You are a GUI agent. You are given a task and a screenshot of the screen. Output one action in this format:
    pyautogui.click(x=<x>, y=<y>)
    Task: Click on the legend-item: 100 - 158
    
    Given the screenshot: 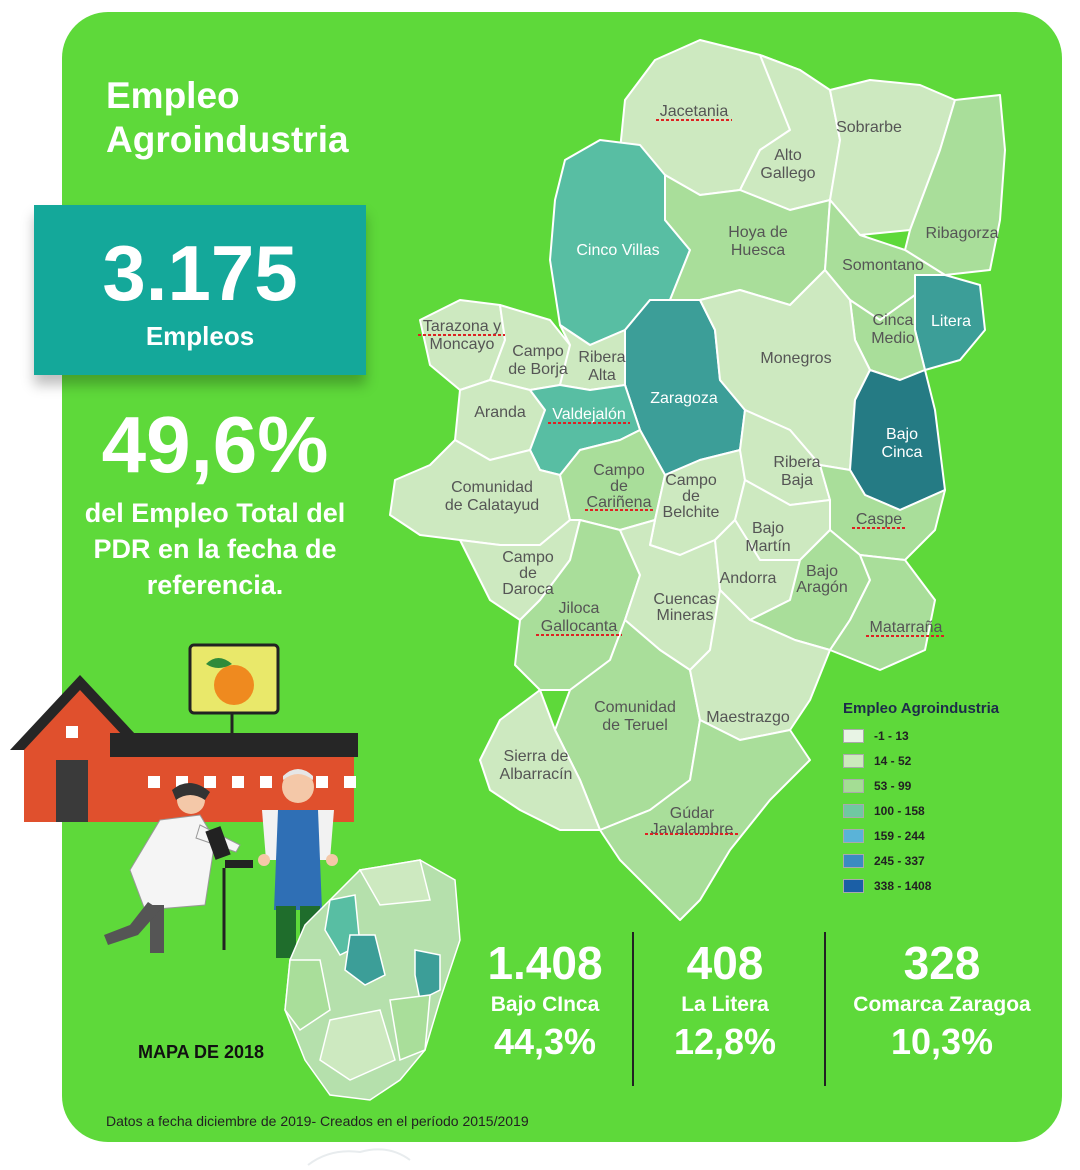 What is the action you would take?
    pyautogui.click(x=921, y=810)
    